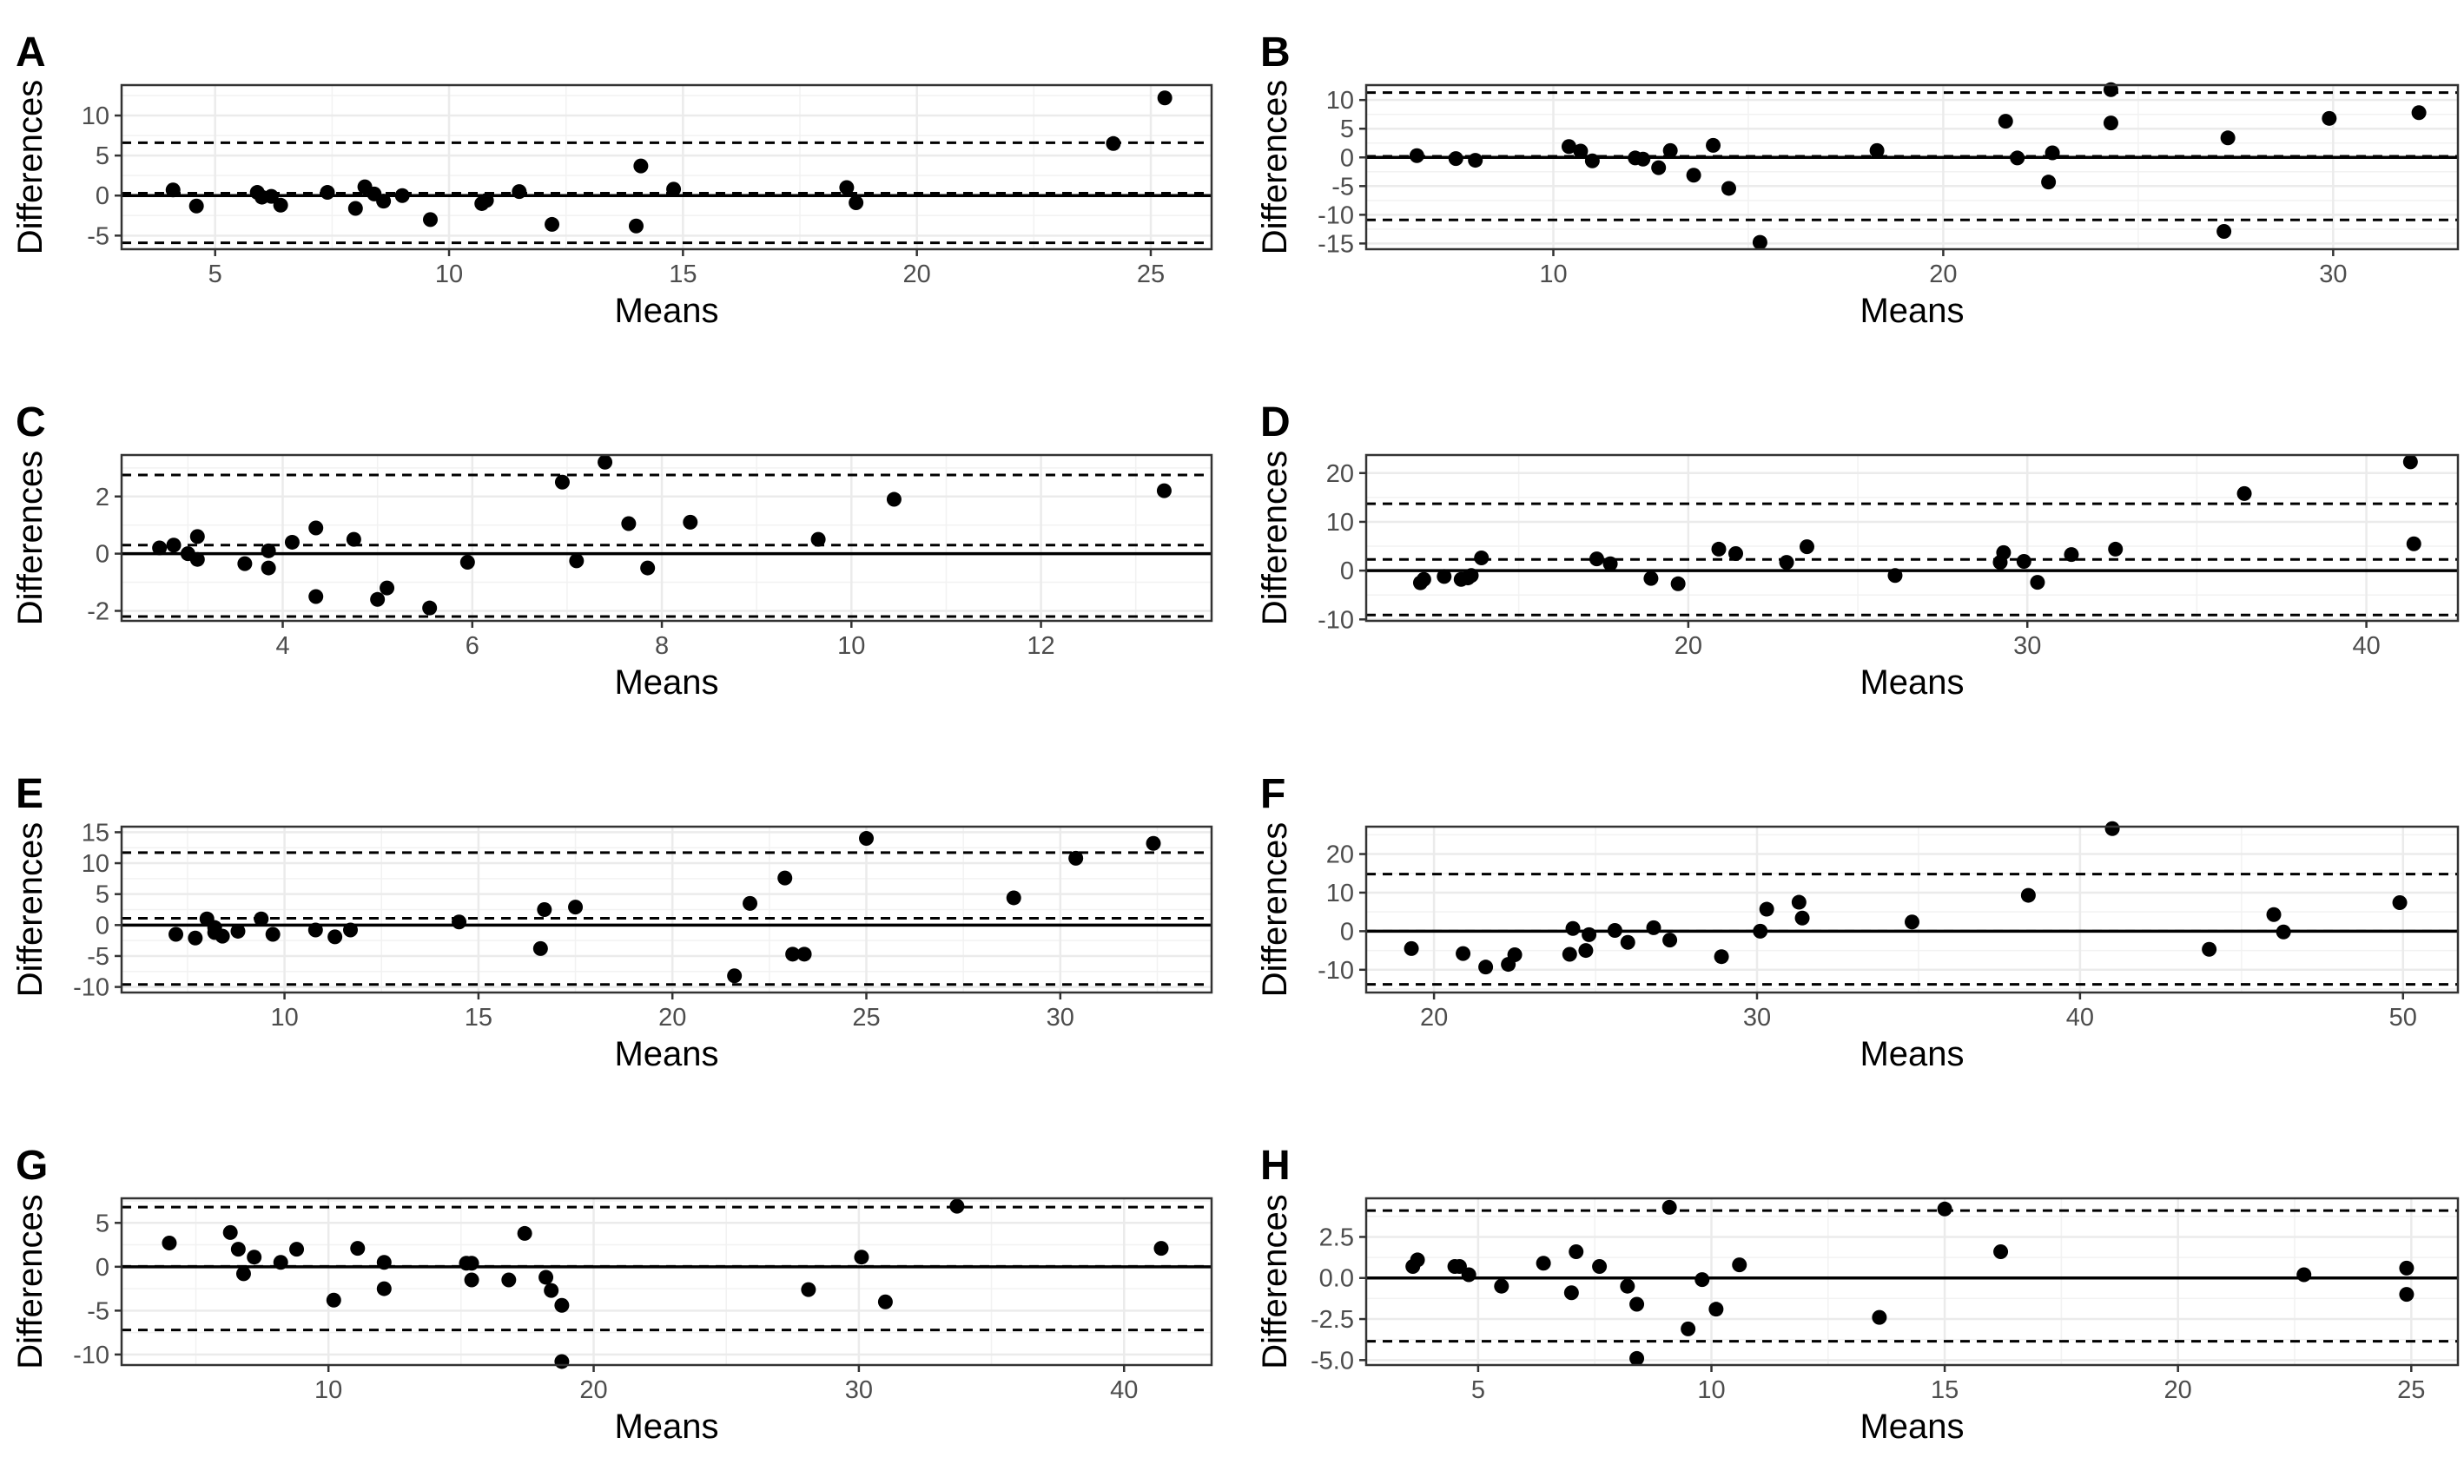 The height and width of the screenshot is (1484, 2464). What do you see at coordinates (2080, 1018) in the screenshot?
I see `x-tick-label: 40` at bounding box center [2080, 1018].